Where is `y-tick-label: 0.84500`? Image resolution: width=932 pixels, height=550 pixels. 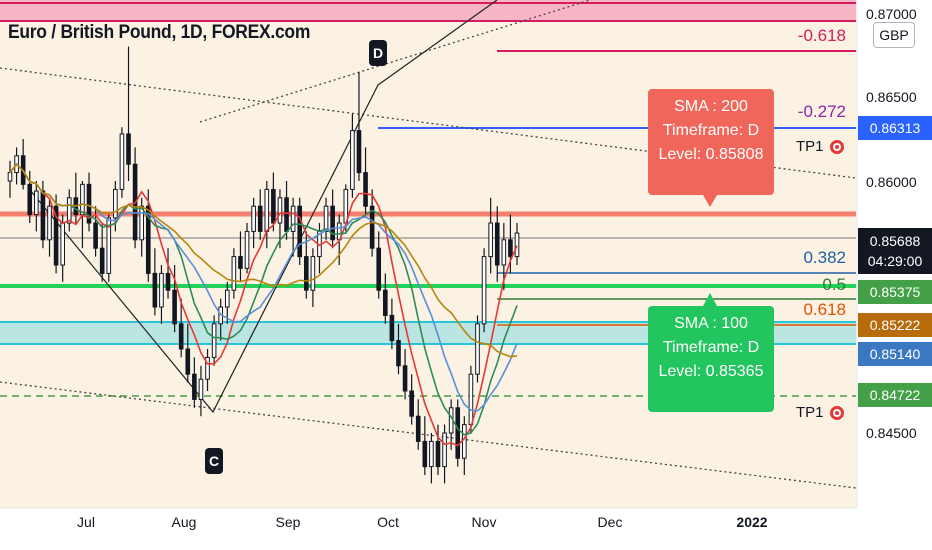 y-tick-label: 0.84500 is located at coordinates (891, 433).